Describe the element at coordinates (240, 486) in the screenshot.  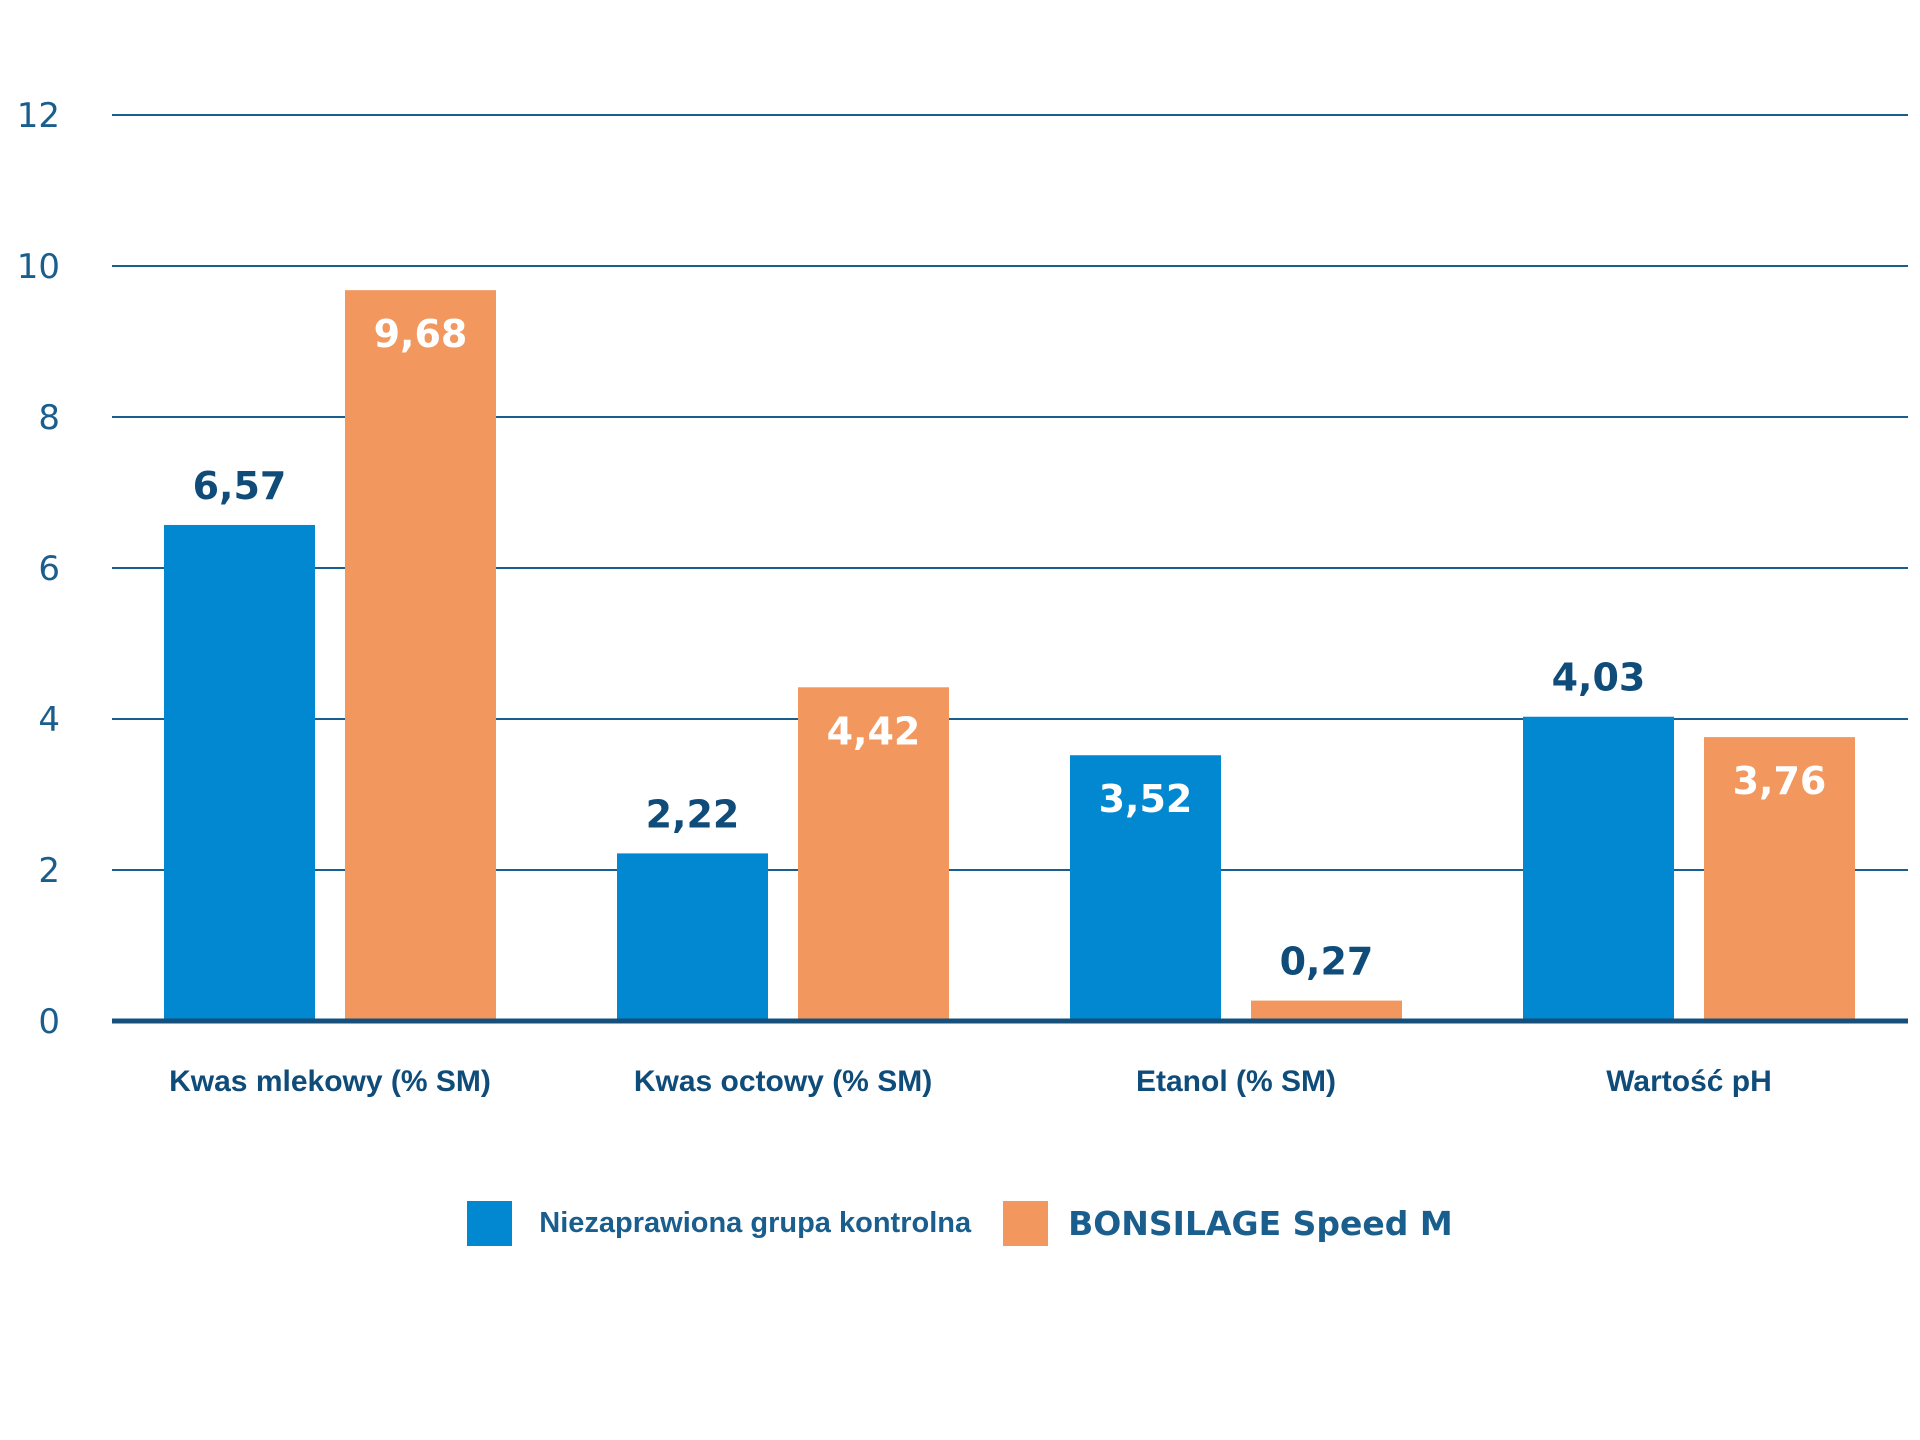
I see `data-label: 6,57` at that location.